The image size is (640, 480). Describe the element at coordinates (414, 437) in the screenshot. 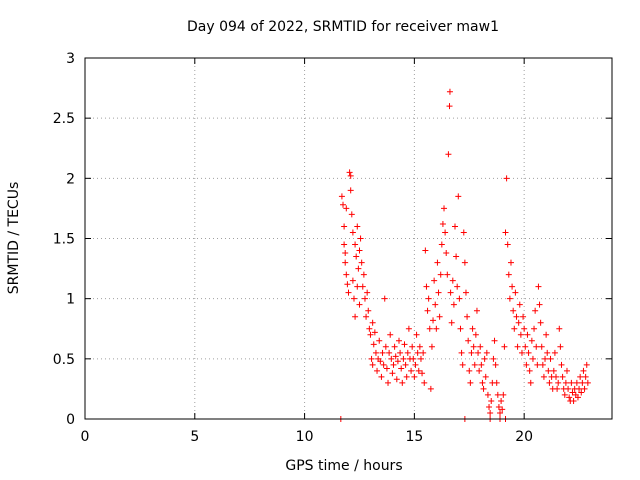

I see `x-tick-label: 15` at that location.